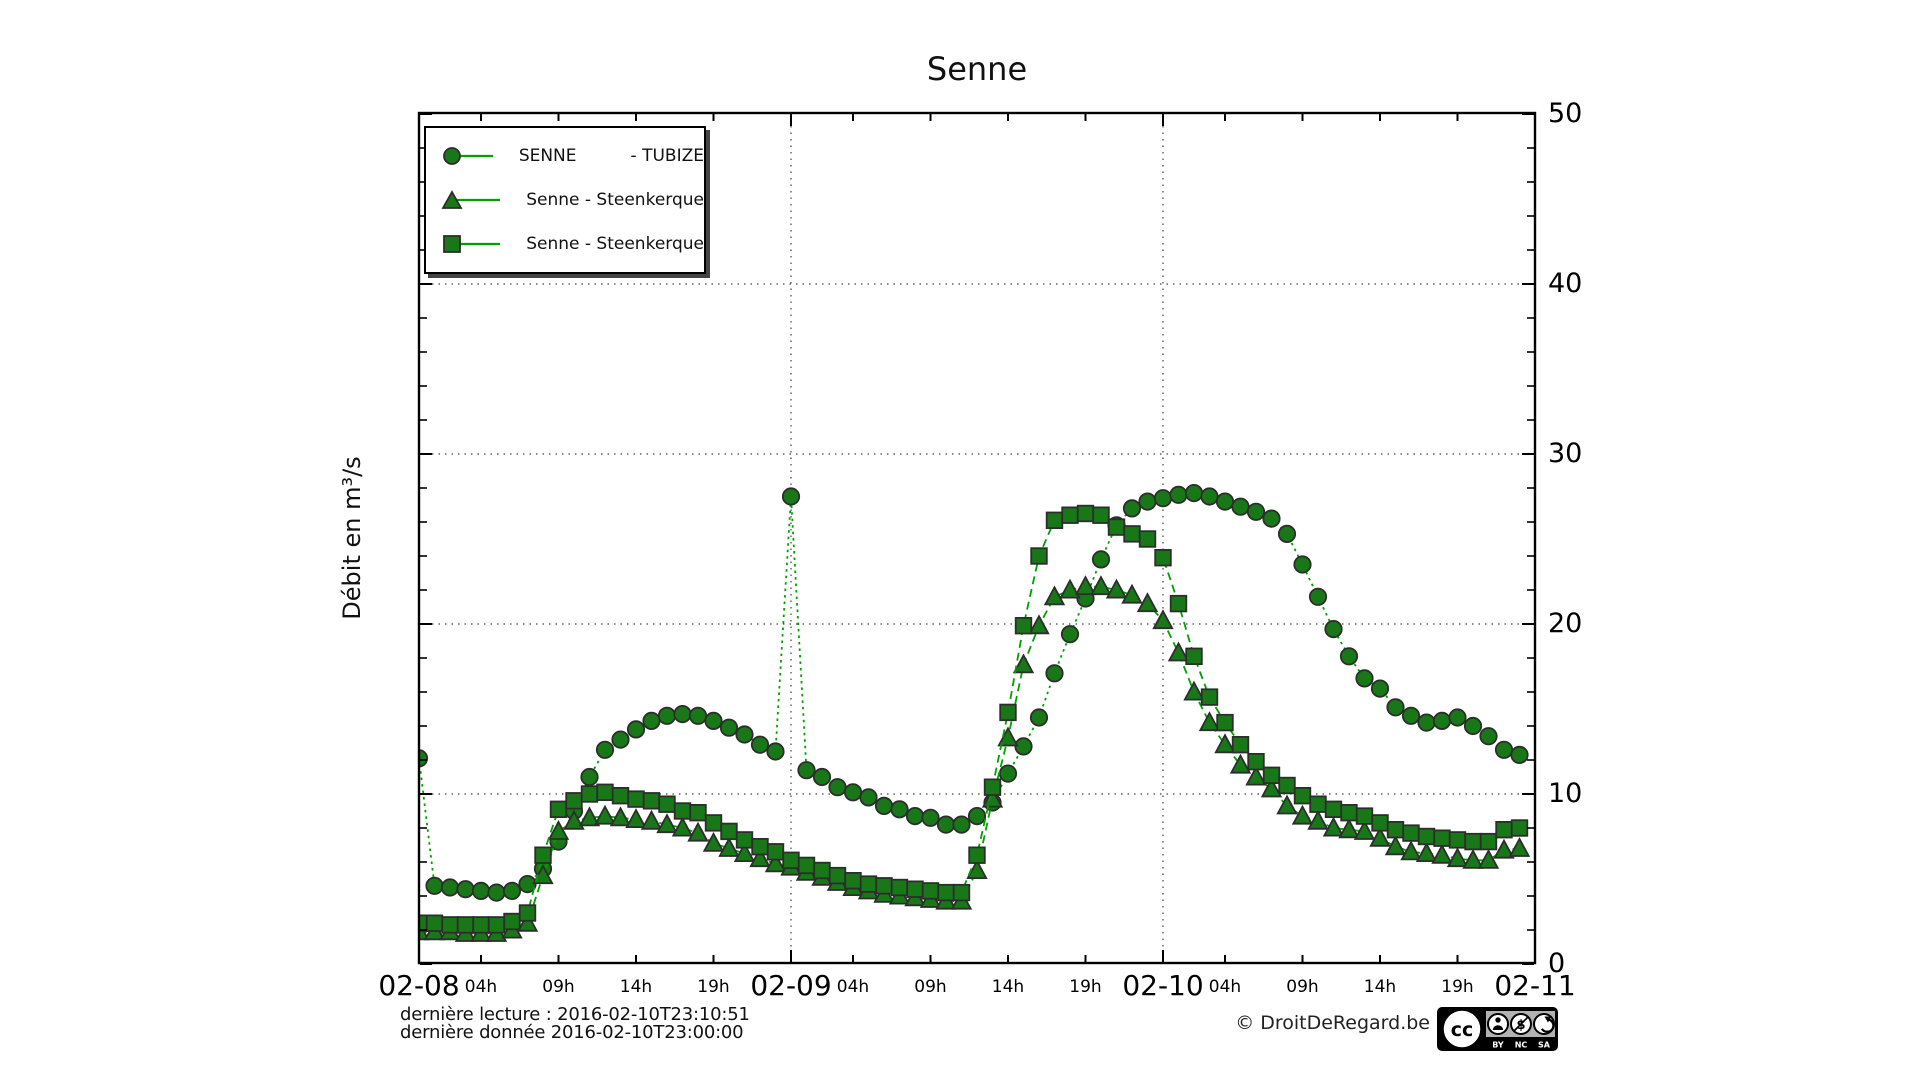 The image size is (1920, 1080). I want to click on last-data-line: dernière donnée 2016-02-10T23:00:00, so click(572, 1032).